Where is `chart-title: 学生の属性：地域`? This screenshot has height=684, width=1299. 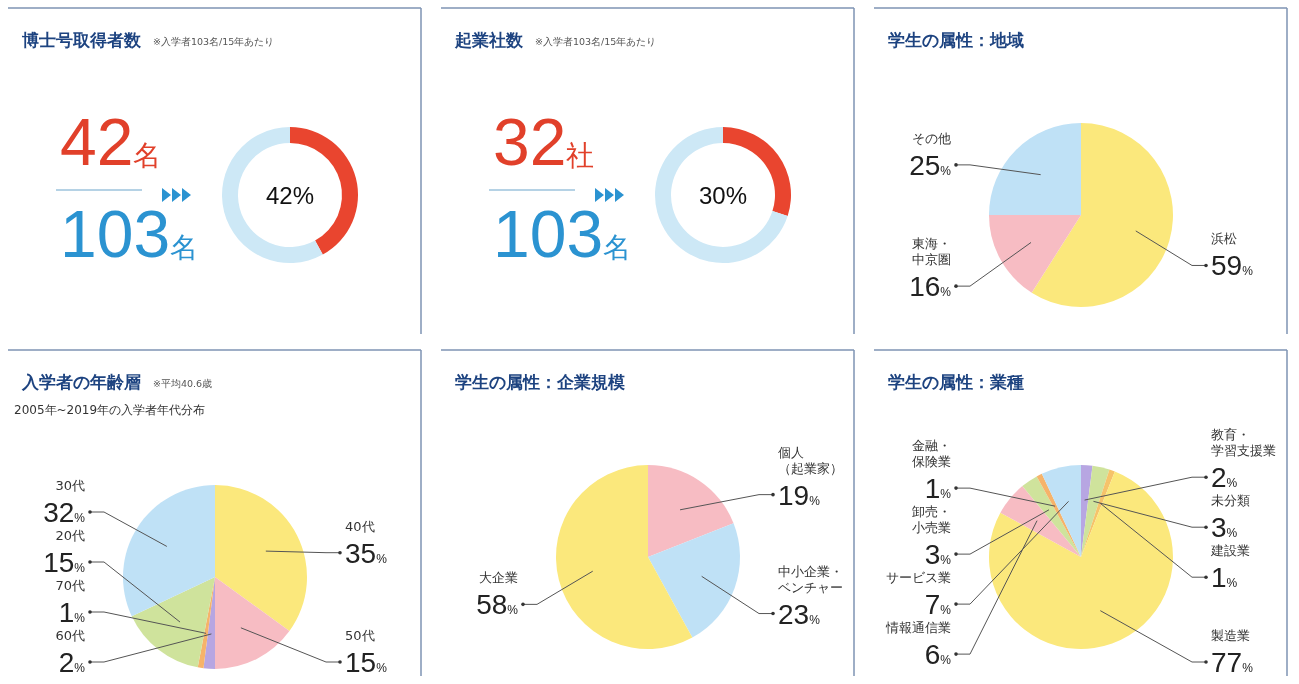
chart-title: 学生の属性：地域 is located at coordinates (956, 40).